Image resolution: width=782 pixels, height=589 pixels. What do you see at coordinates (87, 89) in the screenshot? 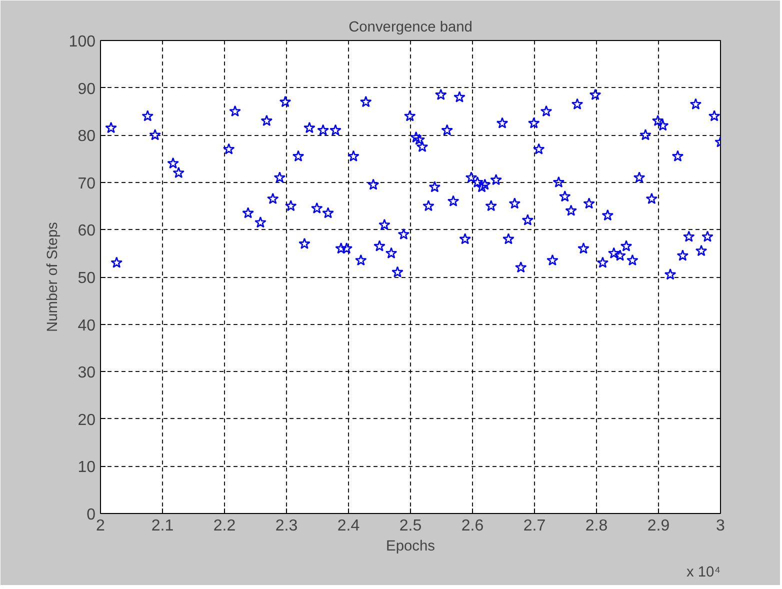
I see `y-tick-label: 90` at bounding box center [87, 89].